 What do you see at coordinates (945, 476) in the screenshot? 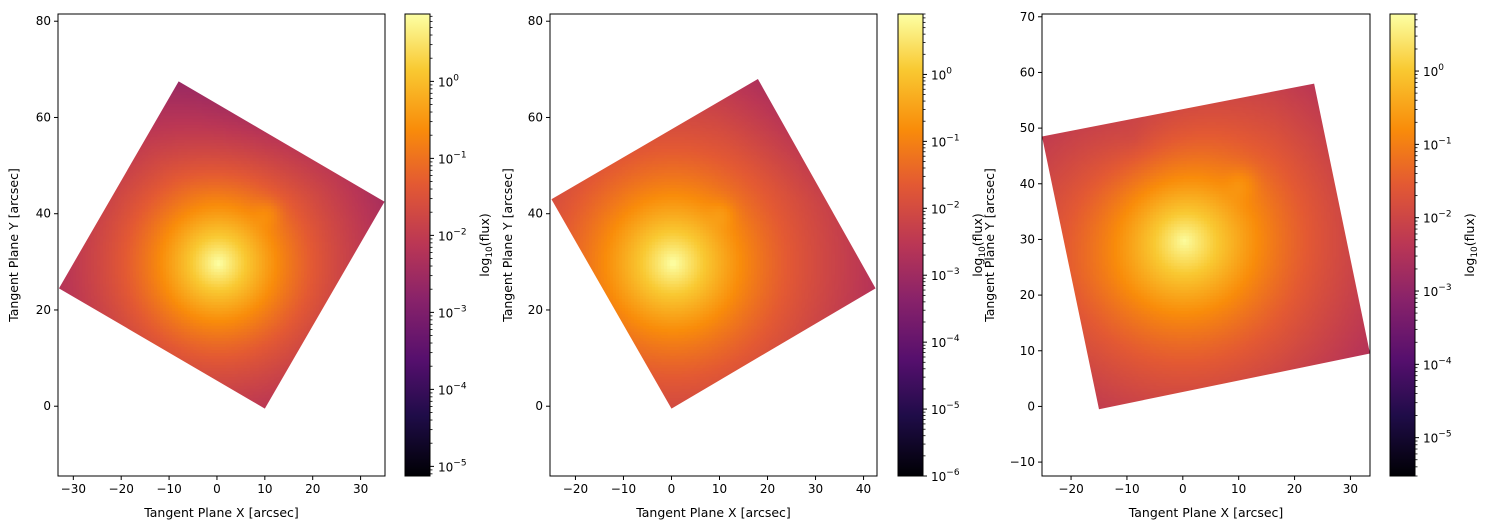
I see `colorbar-tick-label: 10⁻⁶` at bounding box center [945, 476].